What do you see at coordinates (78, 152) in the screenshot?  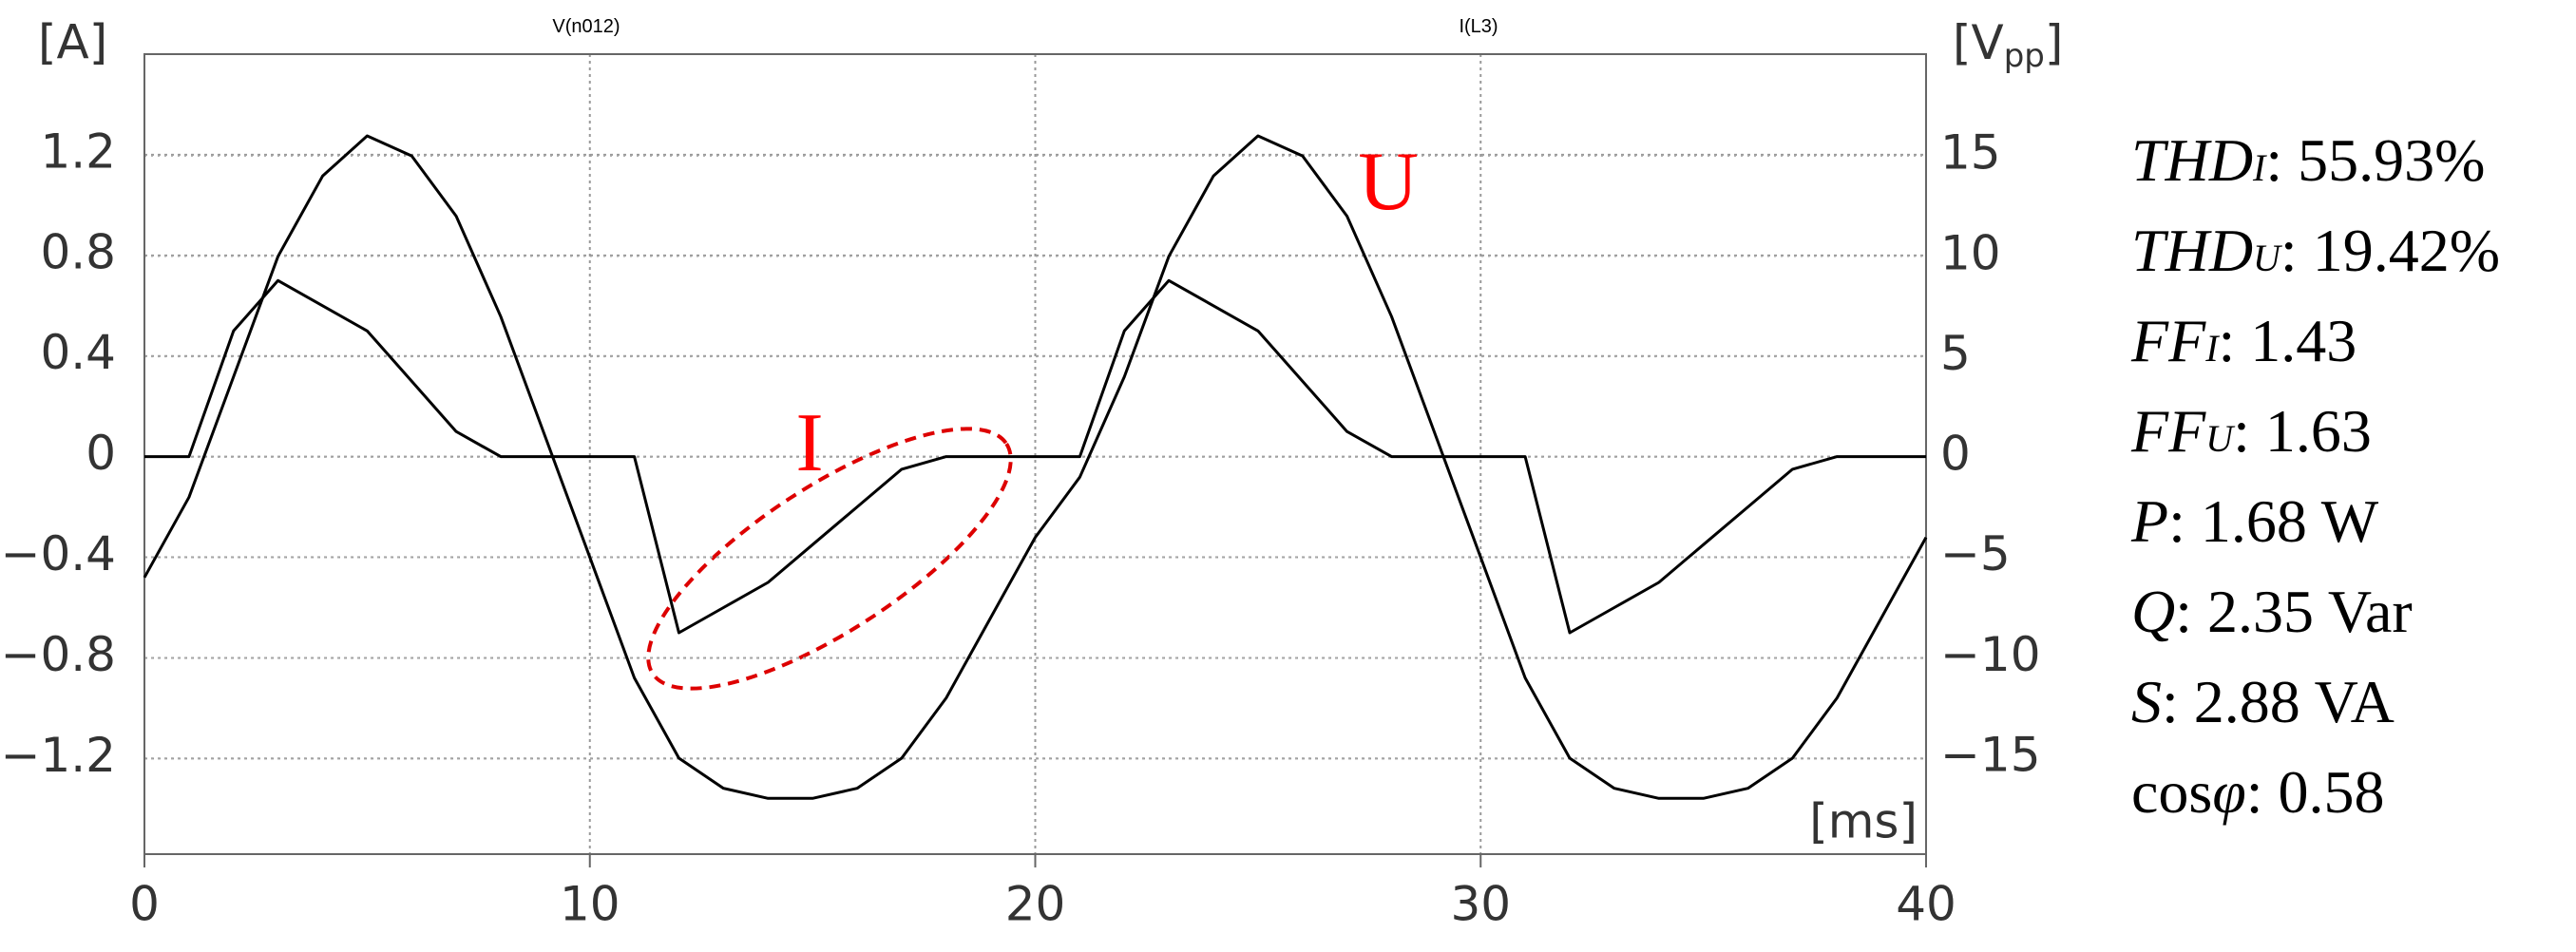 I see `y-tick-label: 1.2` at bounding box center [78, 152].